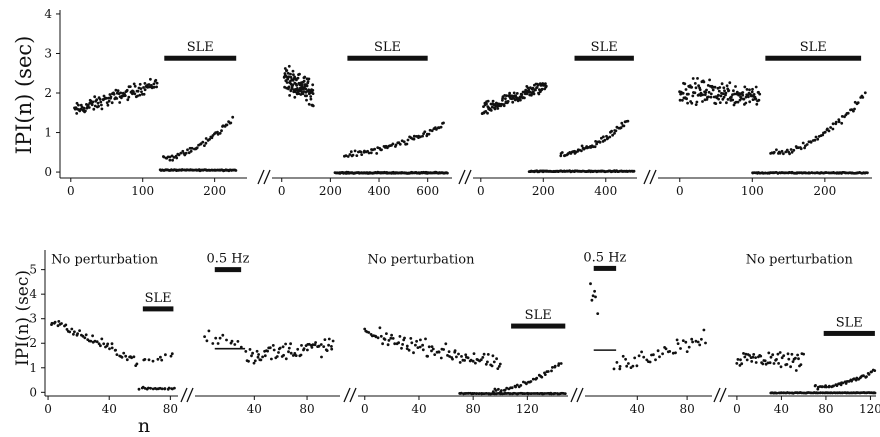 Image resolution: width=880 pixels, height=437 pixels. I want to click on panel-bottom-2: 40 80 0.5 Hz, so click(260, 334).